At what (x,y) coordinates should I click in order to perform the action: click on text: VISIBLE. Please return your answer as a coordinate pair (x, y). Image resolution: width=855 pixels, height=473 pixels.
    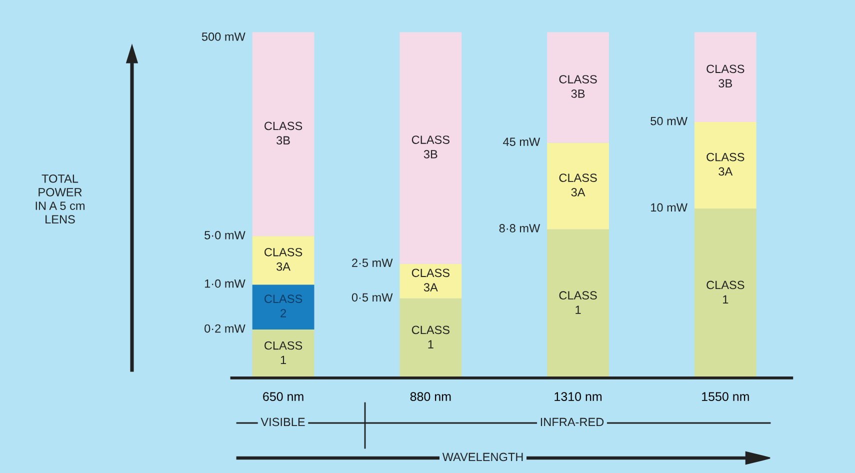
    Looking at the image, I should click on (282, 422).